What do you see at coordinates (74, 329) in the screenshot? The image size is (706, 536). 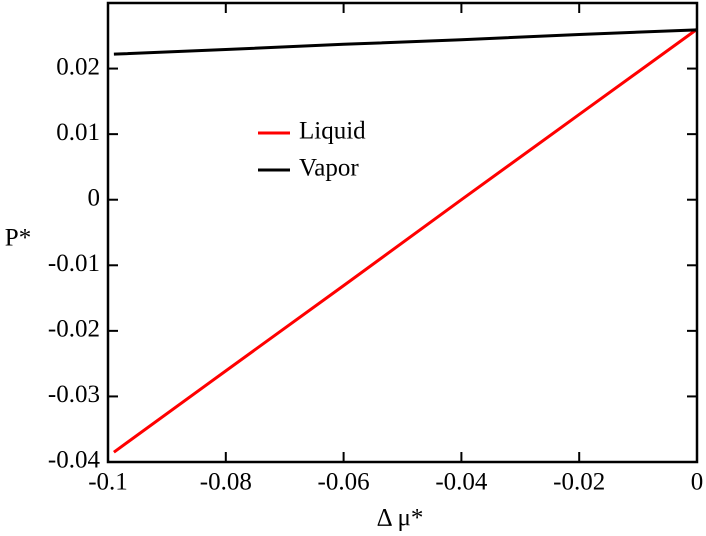 I see `y-tick-label: -0.02` at bounding box center [74, 329].